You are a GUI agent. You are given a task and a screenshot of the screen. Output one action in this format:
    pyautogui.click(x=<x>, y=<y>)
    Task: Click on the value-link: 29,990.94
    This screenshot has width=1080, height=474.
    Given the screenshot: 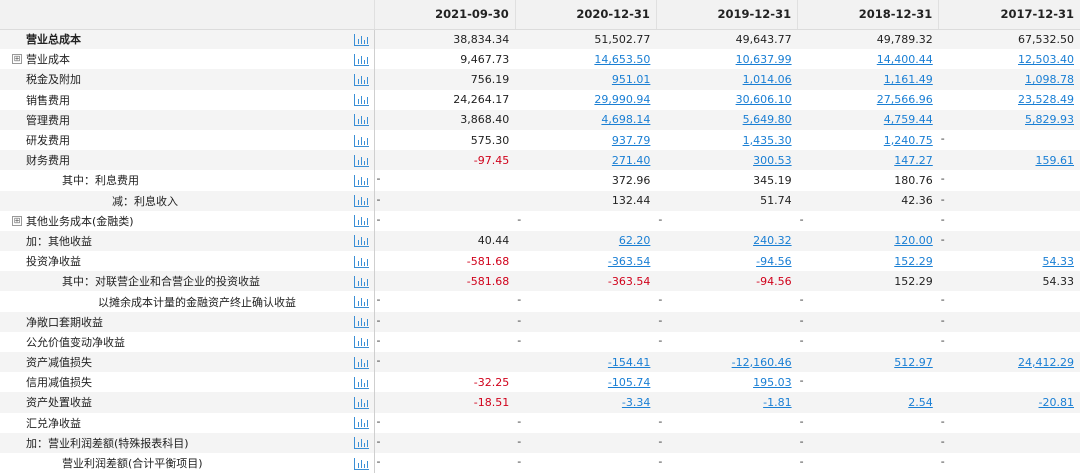 What is the action you would take?
    pyautogui.click(x=586, y=99)
    